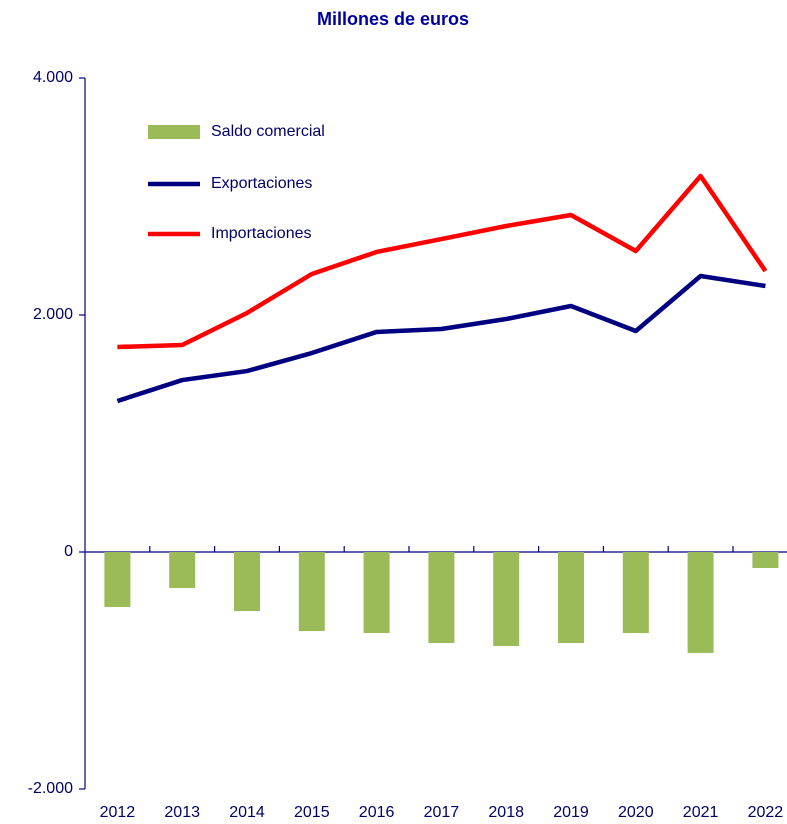 Image resolution: width=787 pixels, height=824 pixels. I want to click on y-tick-label: 2.000, so click(53, 314).